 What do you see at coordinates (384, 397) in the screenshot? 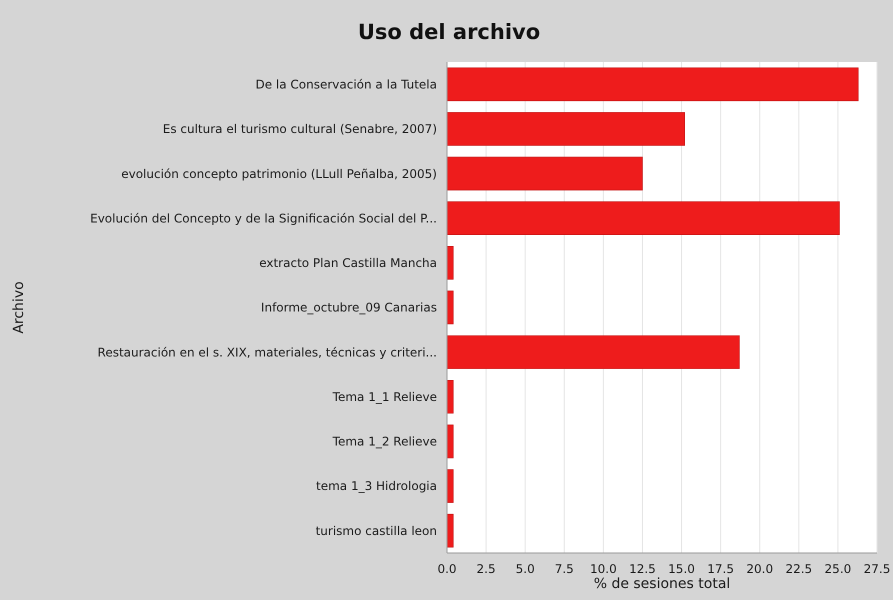
I see `y-tick-label: Tema 1_1 Relieve` at bounding box center [384, 397].